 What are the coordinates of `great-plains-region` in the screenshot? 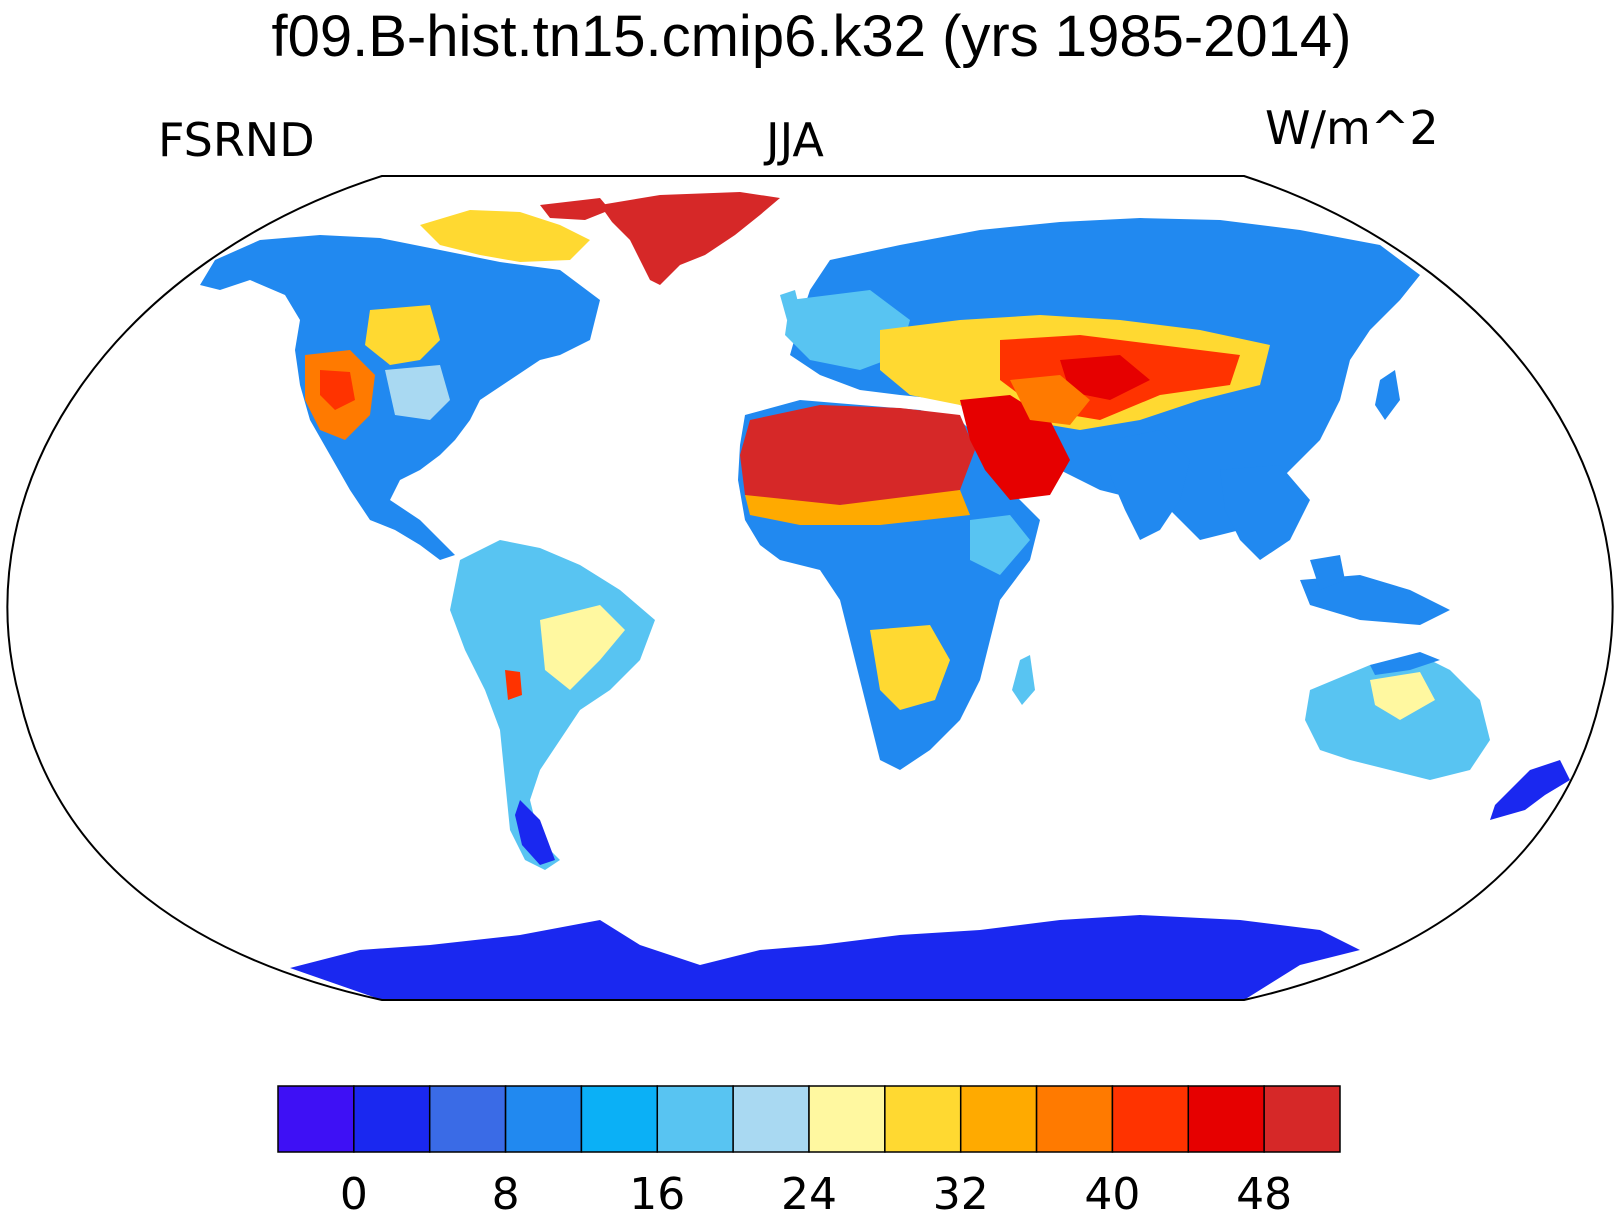 It's located at (402, 335).